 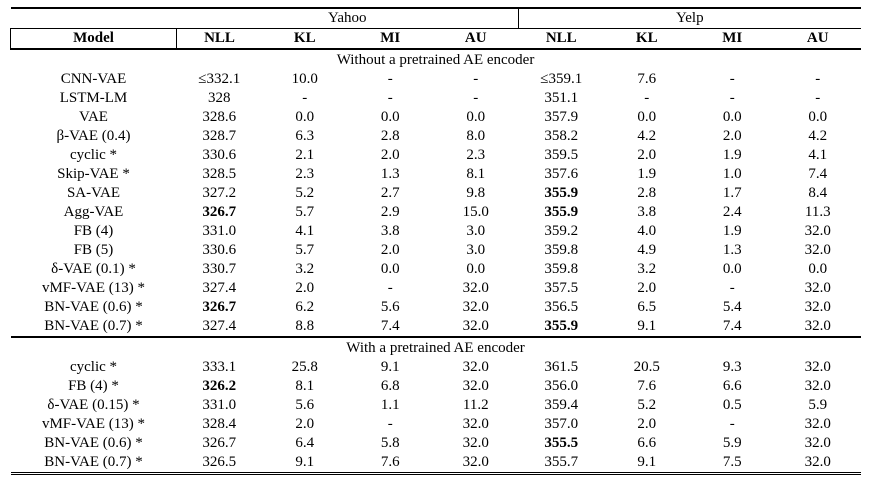 What do you see at coordinates (475, 212) in the screenshot?
I see `value-cell: 15.0` at bounding box center [475, 212].